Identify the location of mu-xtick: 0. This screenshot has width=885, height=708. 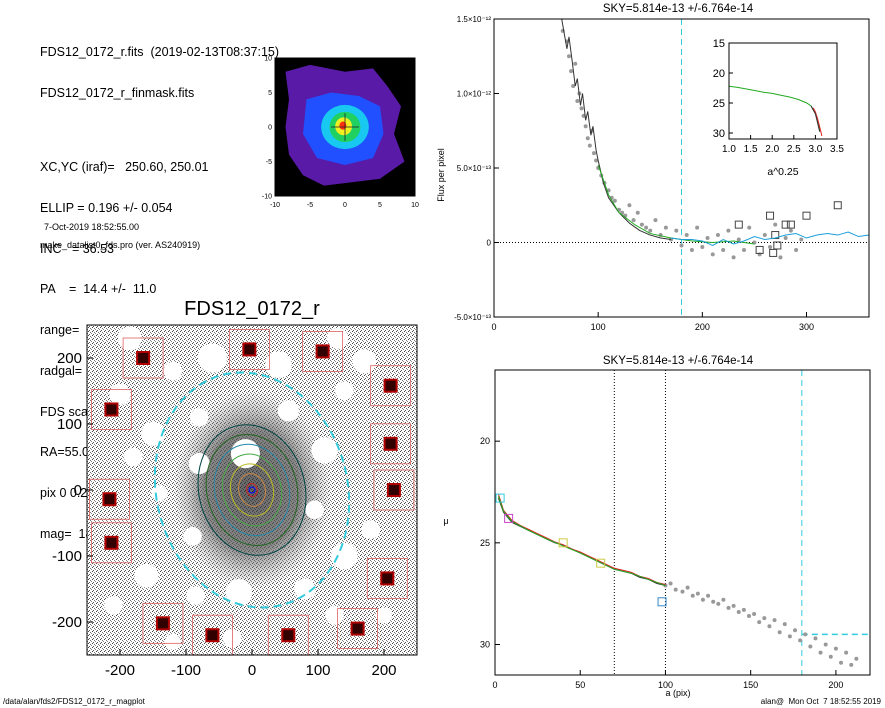
(494, 685).